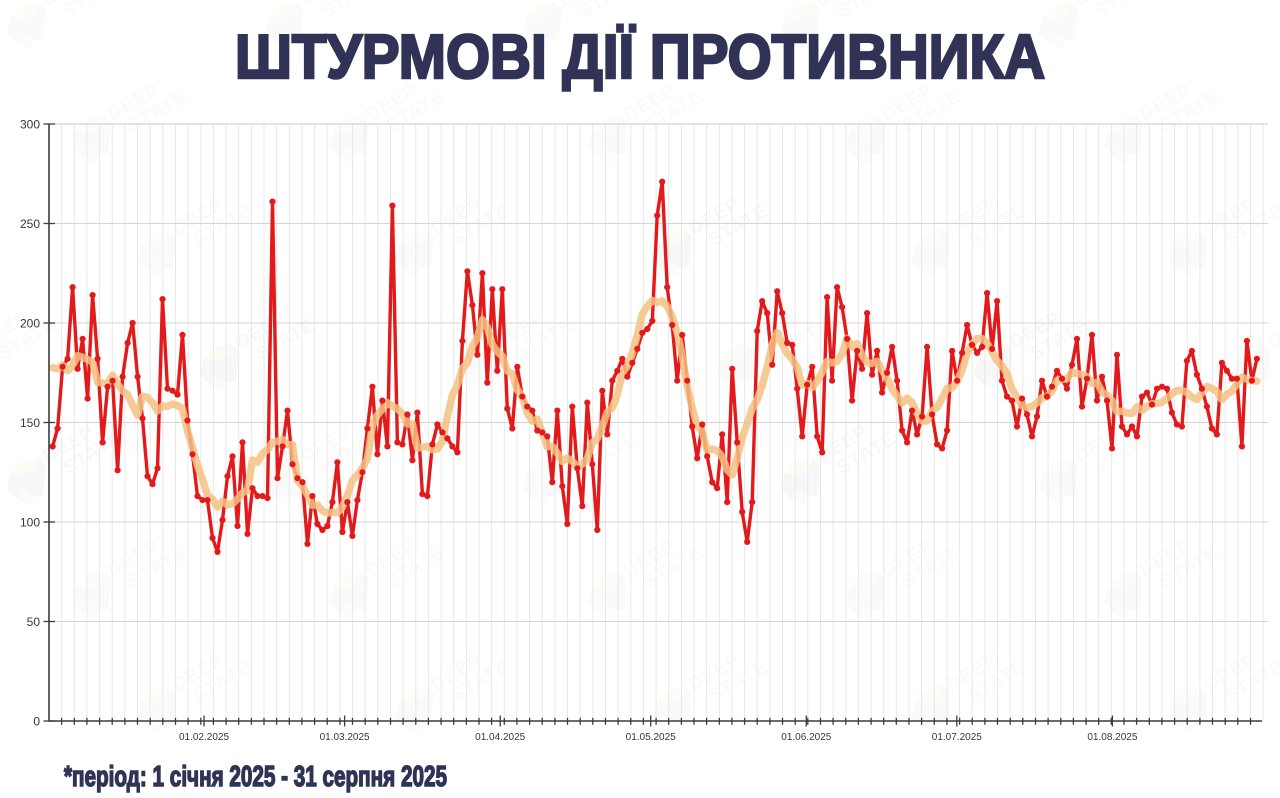 This screenshot has width=1280, height=798. Describe the element at coordinates (30, 423) in the screenshot. I see `svg-text: 150` at that location.